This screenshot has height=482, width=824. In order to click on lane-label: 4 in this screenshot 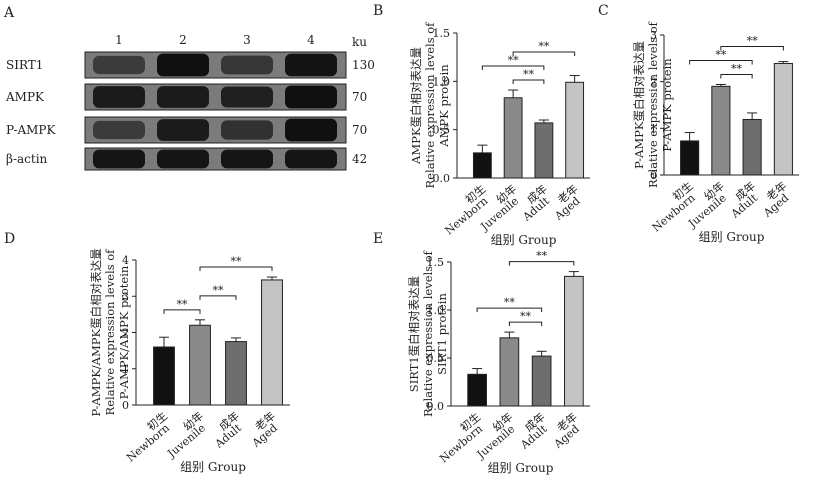, I will do `click(311, 40)`.